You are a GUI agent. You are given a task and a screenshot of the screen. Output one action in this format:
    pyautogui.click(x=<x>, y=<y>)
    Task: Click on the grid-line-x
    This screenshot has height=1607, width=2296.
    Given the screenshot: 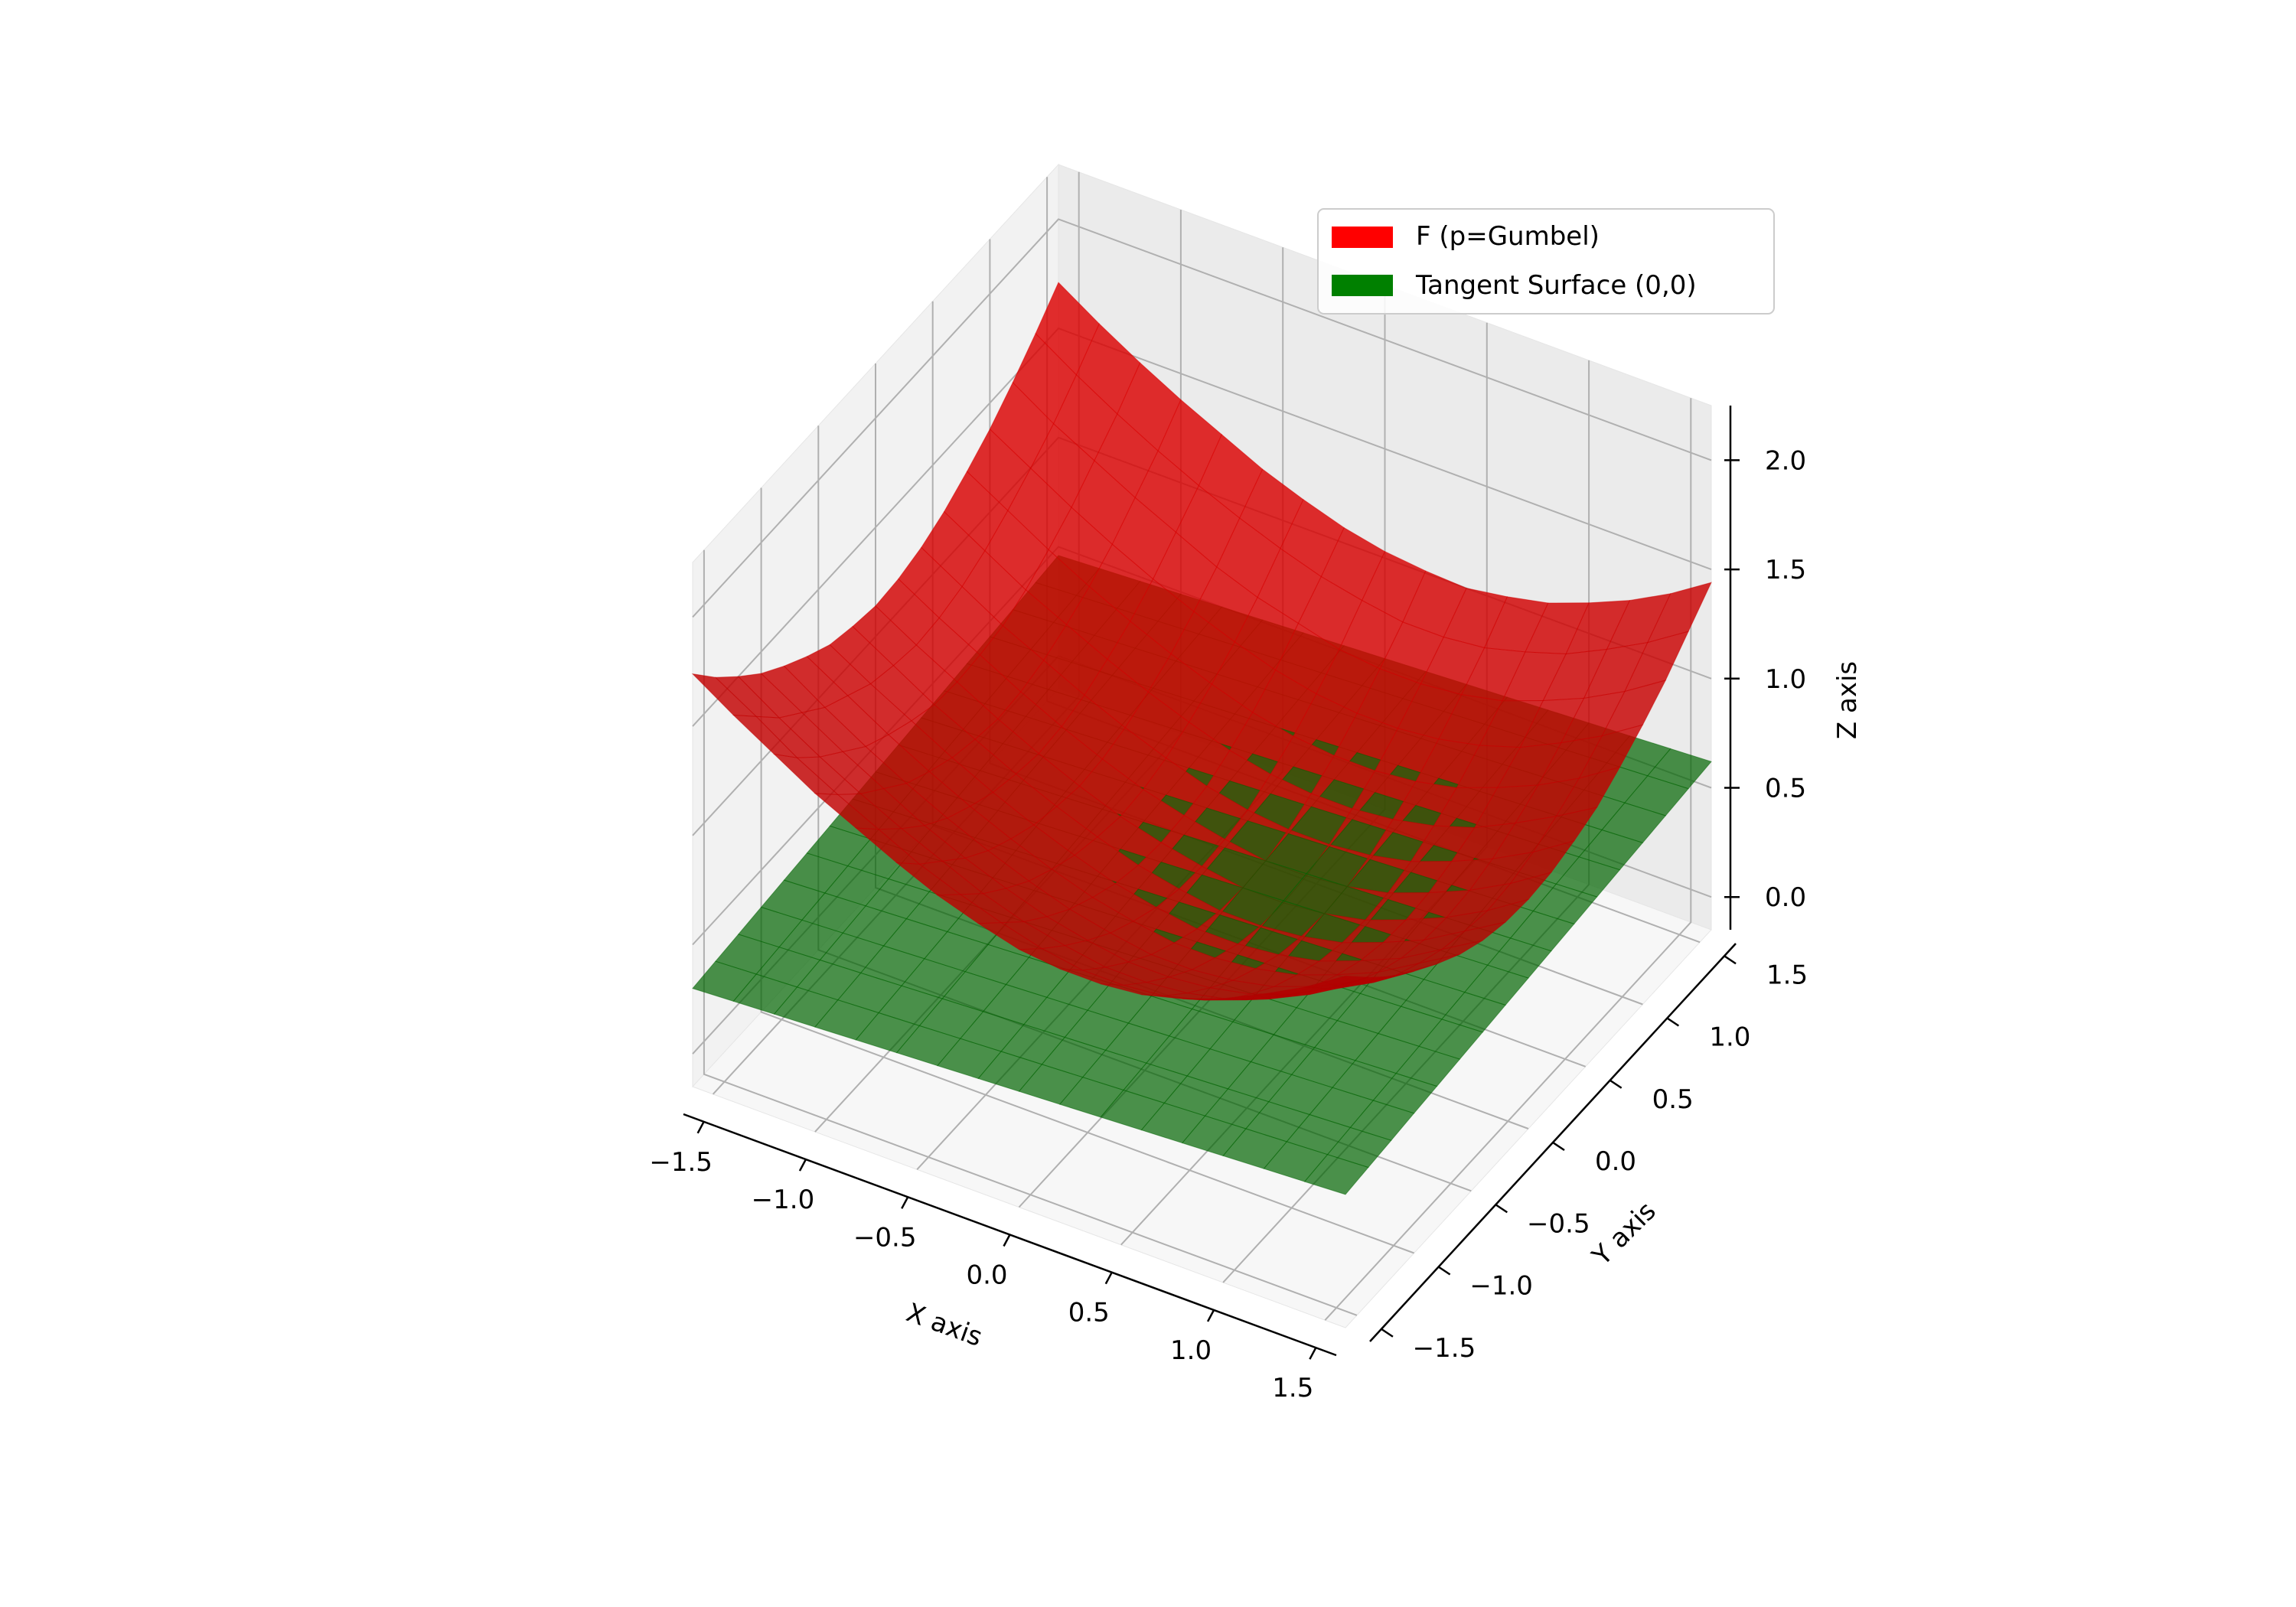 What is the action you would take?
    pyautogui.click(x=1508, y=859)
    